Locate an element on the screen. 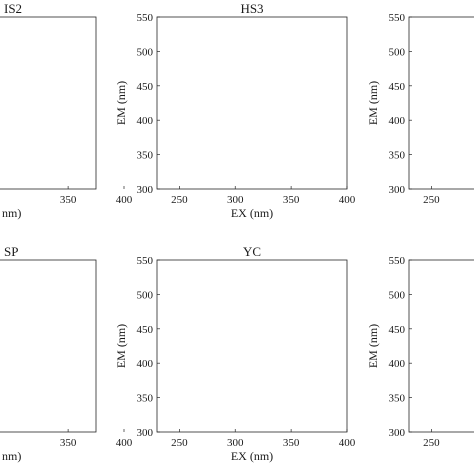 The width and height of the screenshot is (474, 474). panel-5: 250 300 350 400 450 500 550 EM (nm) is located at coordinates (420, 347).